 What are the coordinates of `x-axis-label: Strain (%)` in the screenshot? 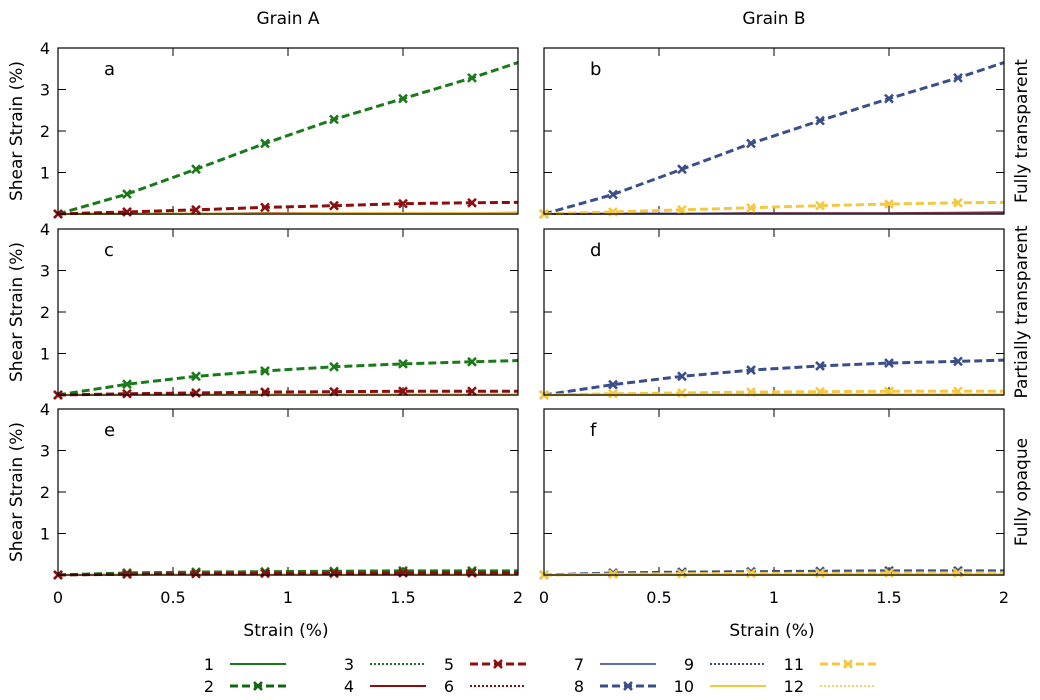 It's located at (771, 631).